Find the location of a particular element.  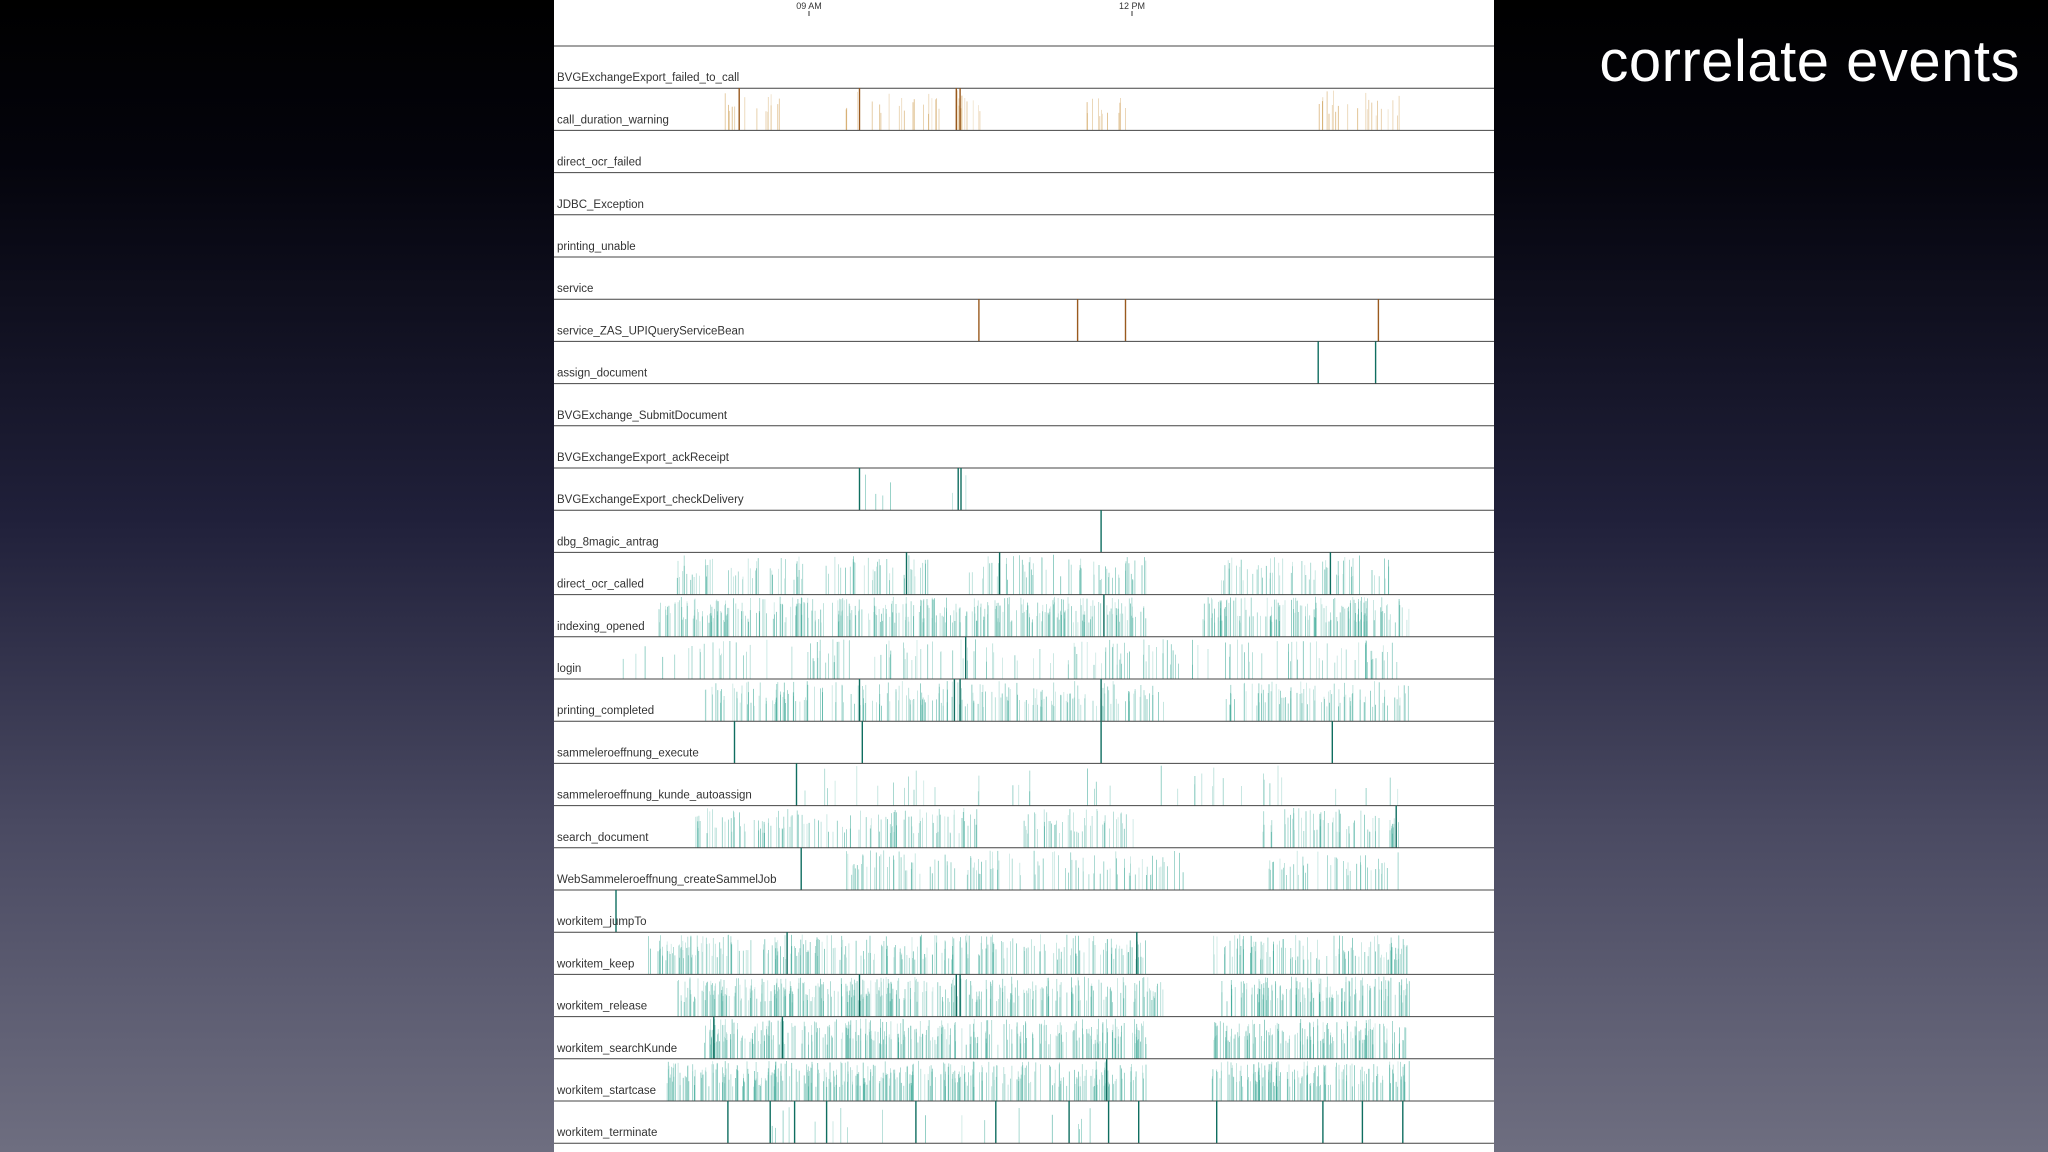

row-label: service_ZAS_UPIQueryServiceBean is located at coordinates (650, 331).